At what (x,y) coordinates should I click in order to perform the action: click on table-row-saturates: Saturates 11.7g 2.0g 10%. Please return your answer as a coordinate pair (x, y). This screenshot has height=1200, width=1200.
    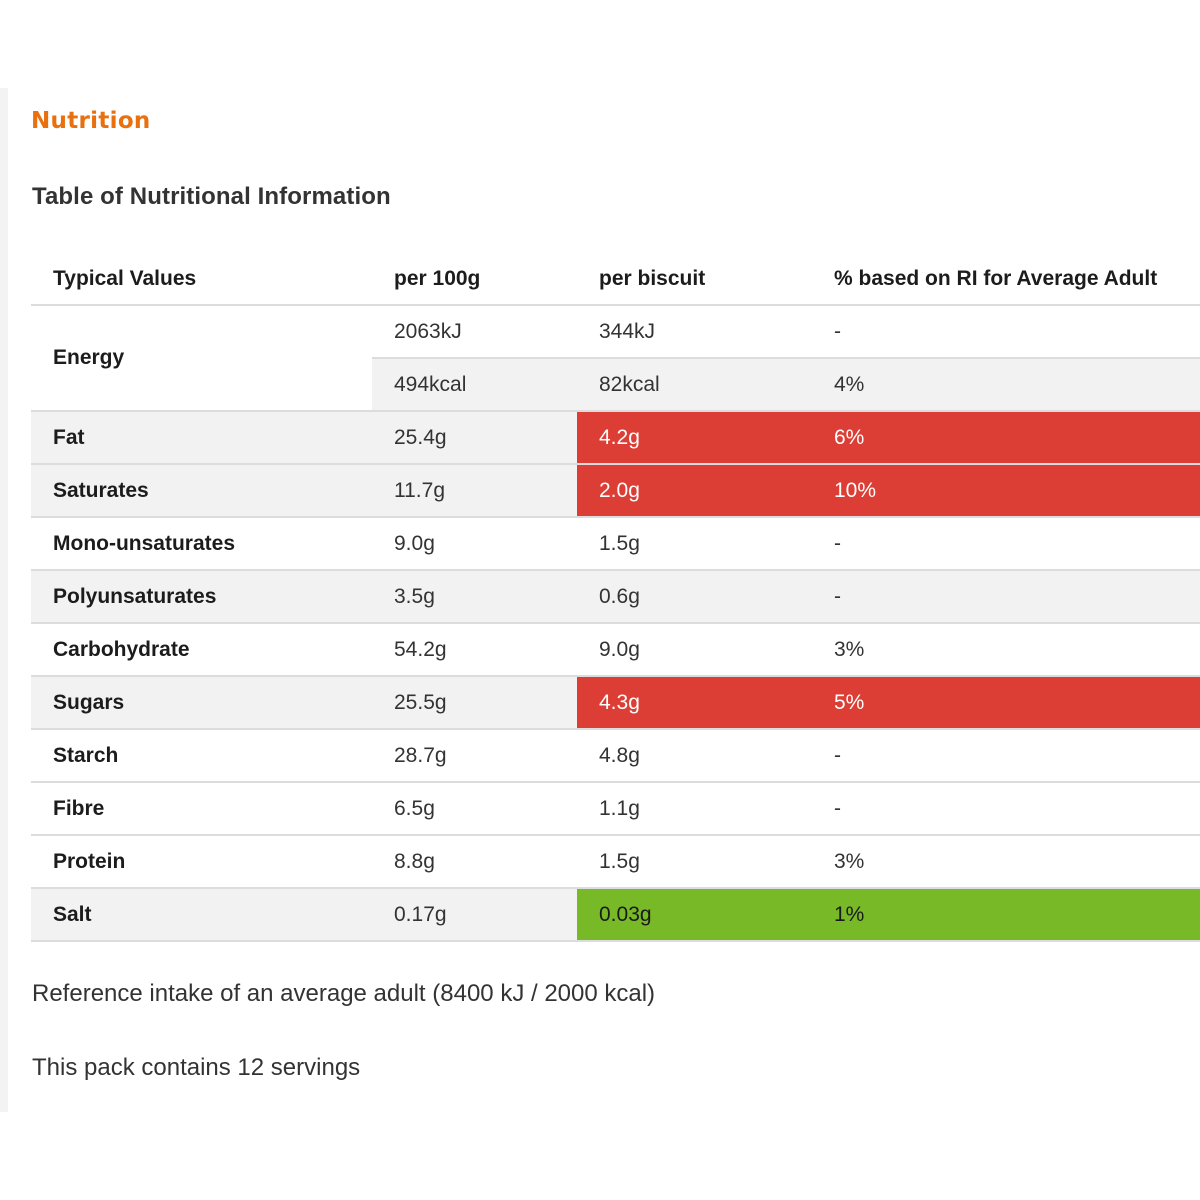
    Looking at the image, I should click on (615, 491).